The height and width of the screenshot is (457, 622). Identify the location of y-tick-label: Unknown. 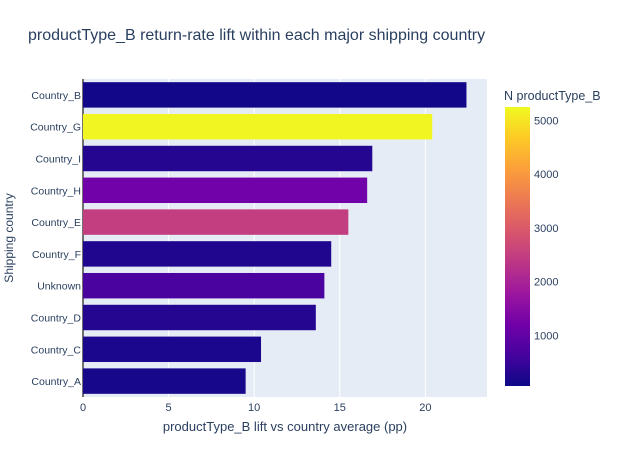
(59, 287).